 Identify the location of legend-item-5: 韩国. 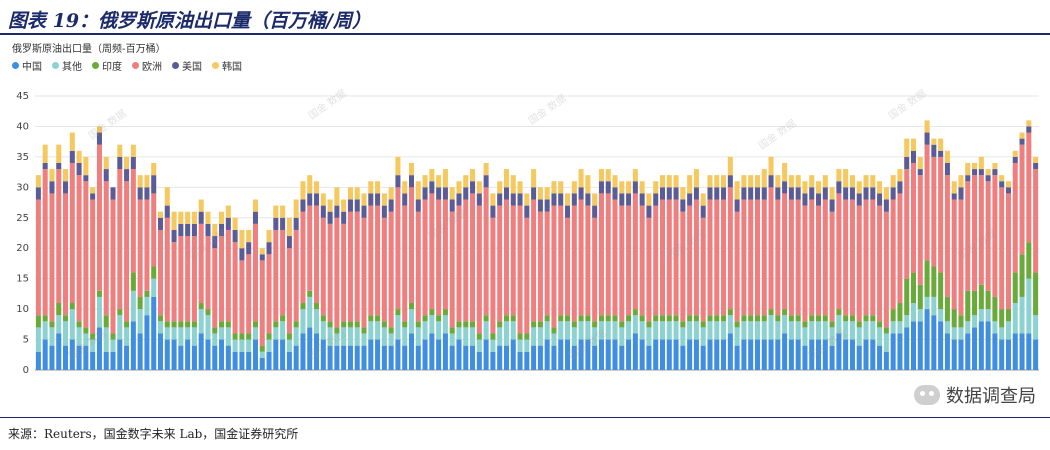
(227, 65).